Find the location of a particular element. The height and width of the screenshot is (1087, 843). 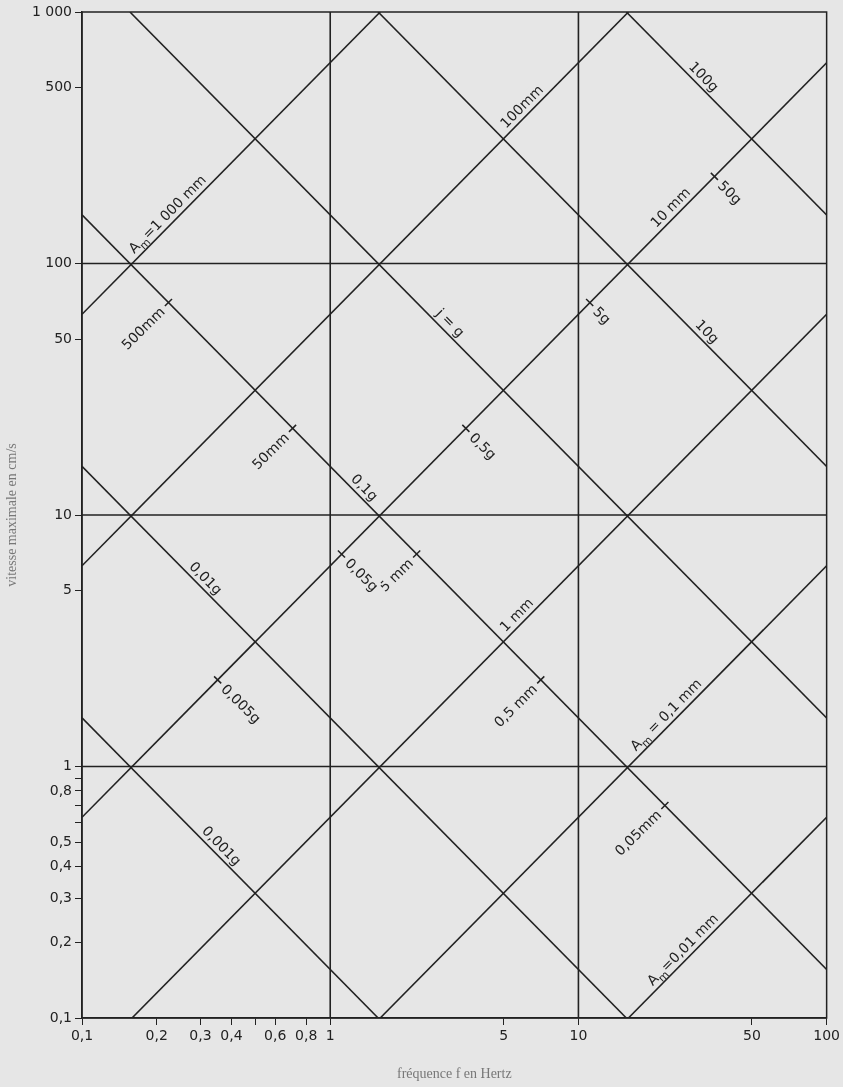

annotation: Am=1 000 mm is located at coordinates (167, 214).